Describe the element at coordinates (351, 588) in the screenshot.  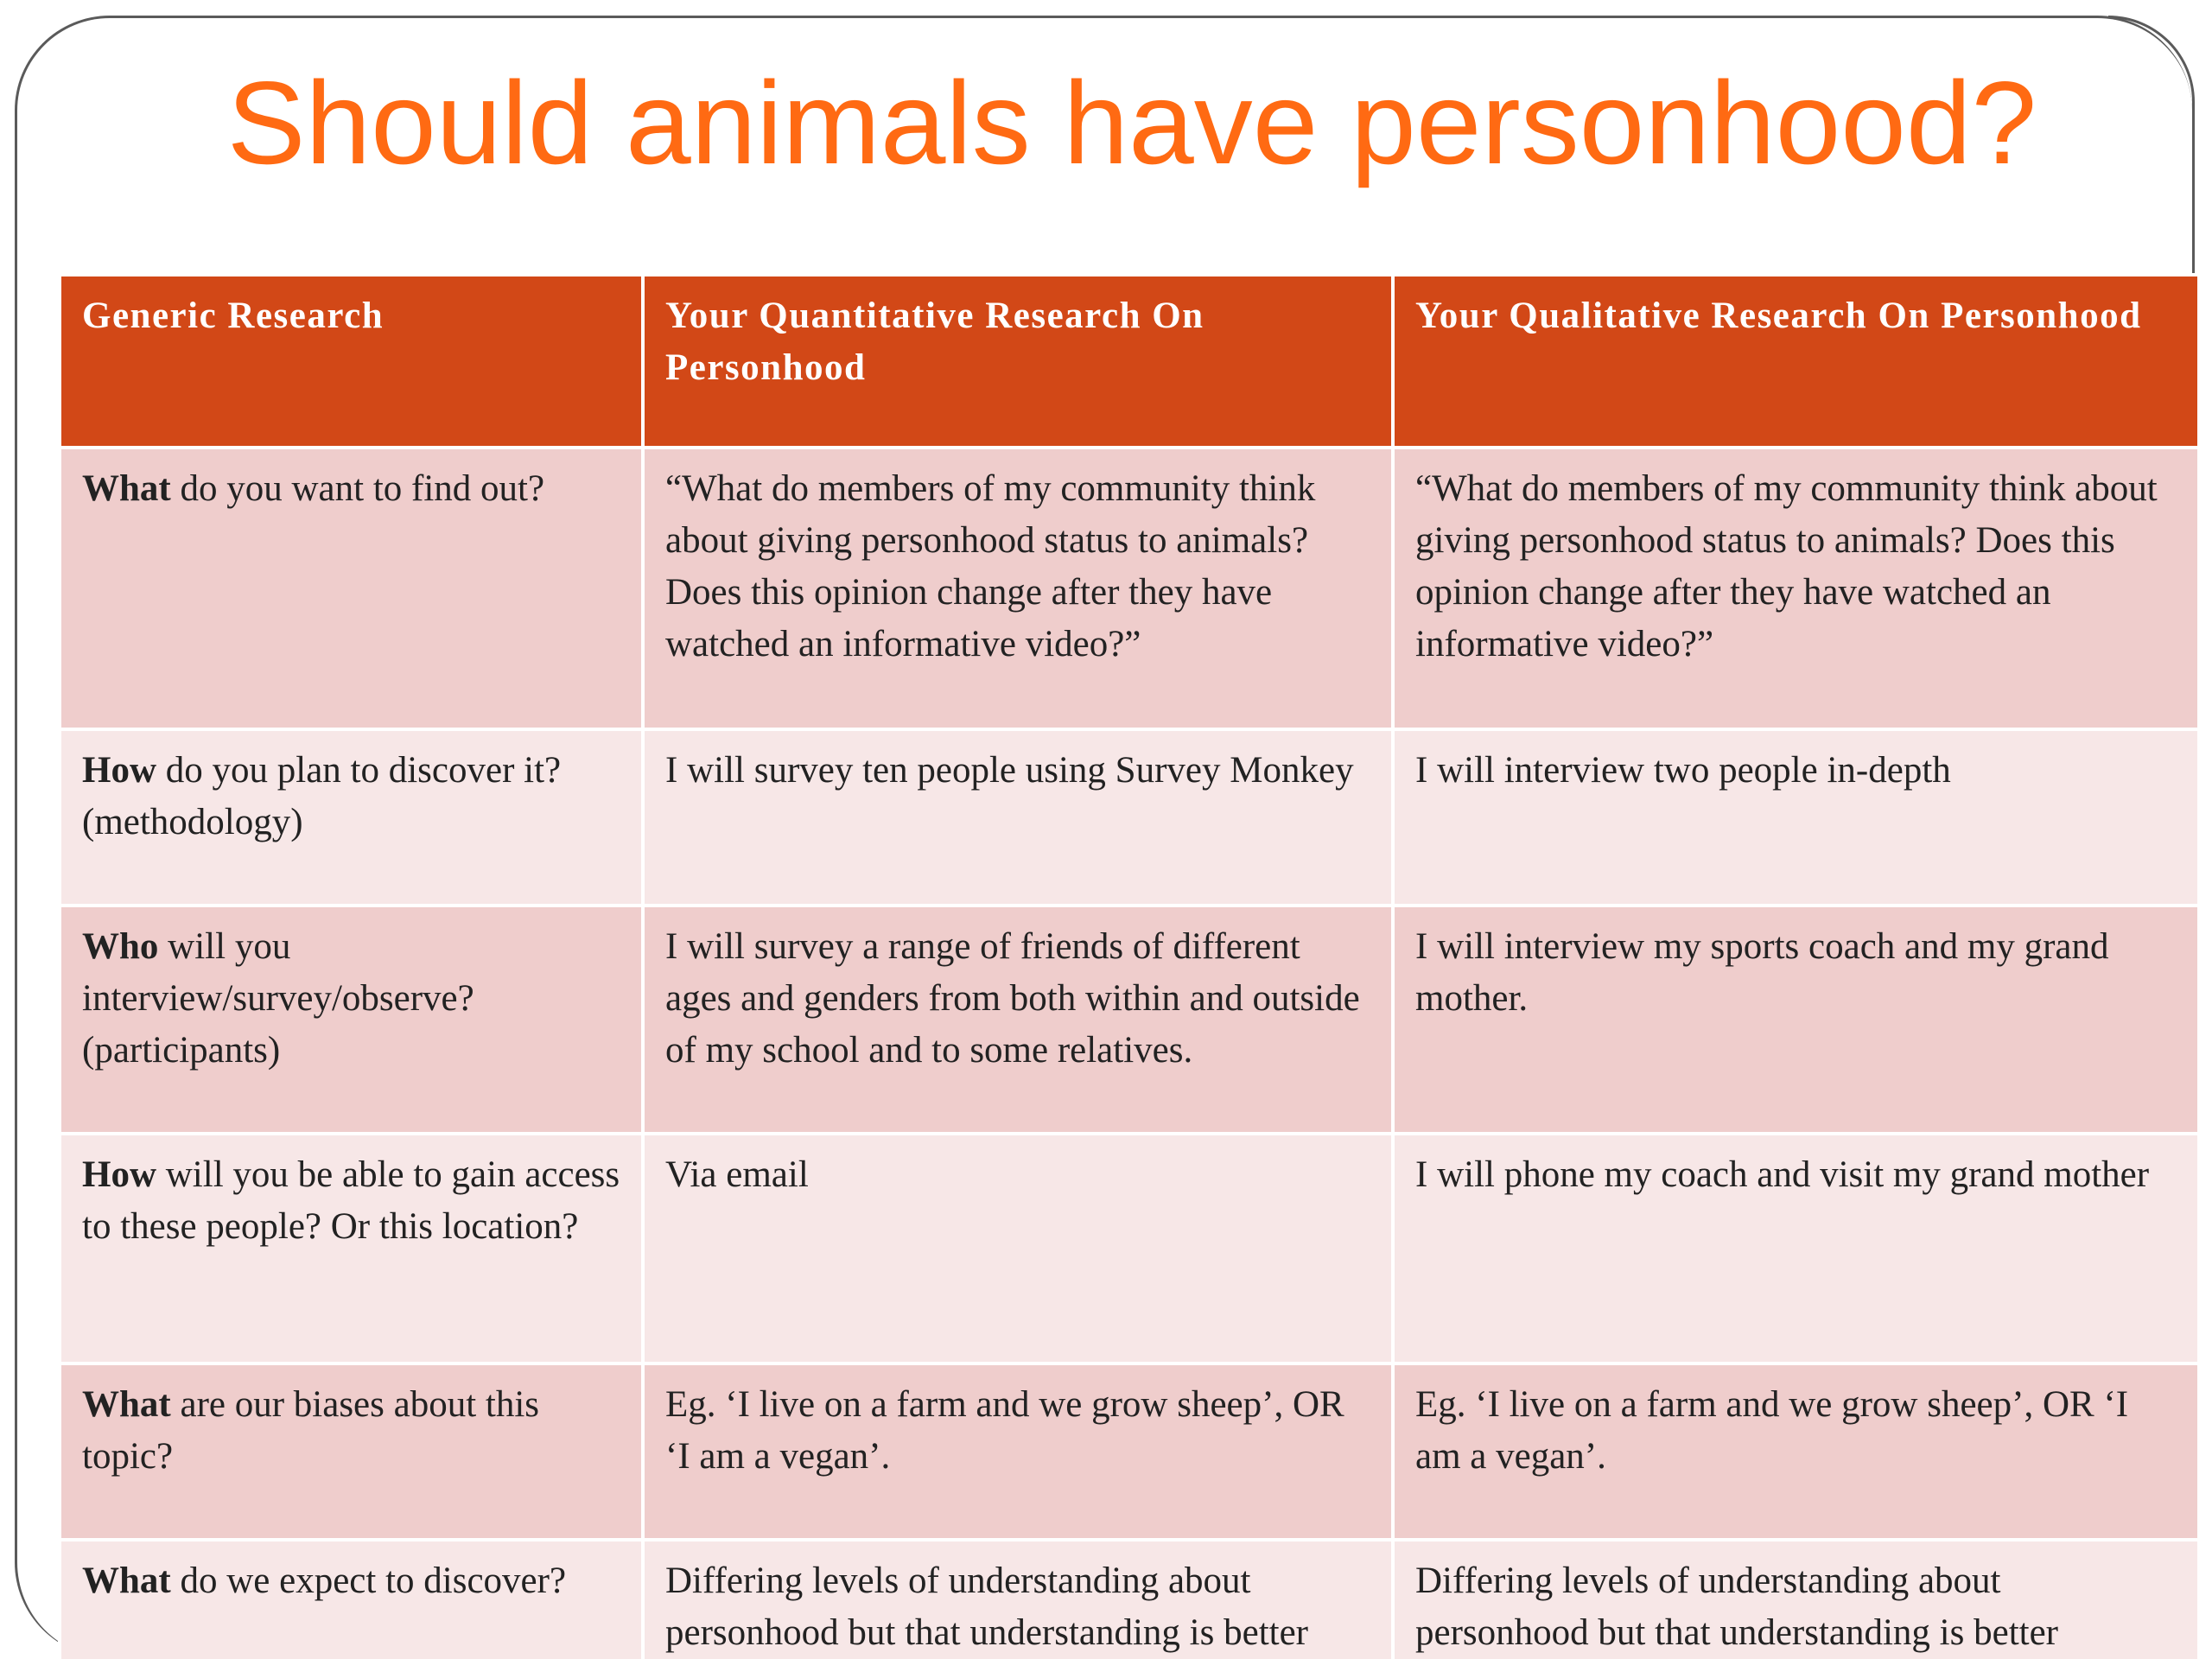
I see `prompt-cell: What do you want to find out?` at that location.